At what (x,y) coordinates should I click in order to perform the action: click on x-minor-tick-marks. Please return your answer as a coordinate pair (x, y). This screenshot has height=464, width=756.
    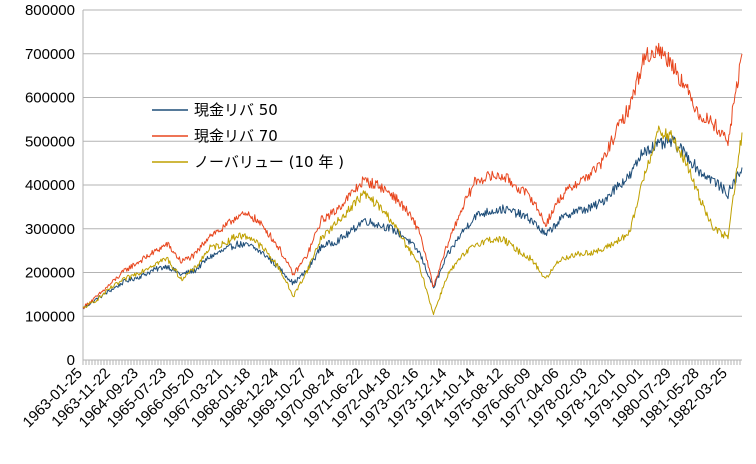
    Looking at the image, I should click on (411, 362).